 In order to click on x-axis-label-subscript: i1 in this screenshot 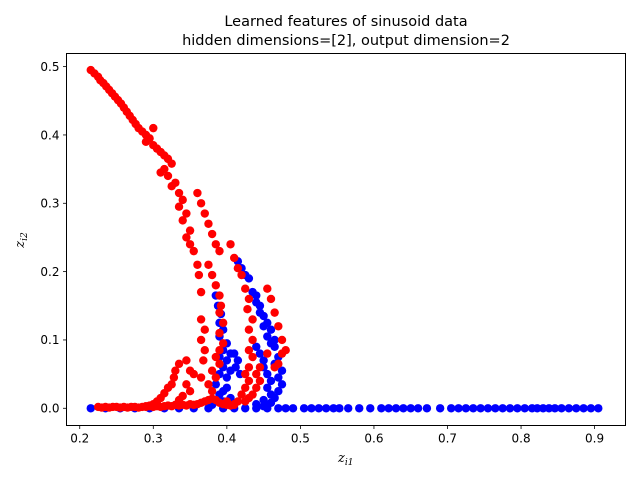, I will do `click(349, 463)`.